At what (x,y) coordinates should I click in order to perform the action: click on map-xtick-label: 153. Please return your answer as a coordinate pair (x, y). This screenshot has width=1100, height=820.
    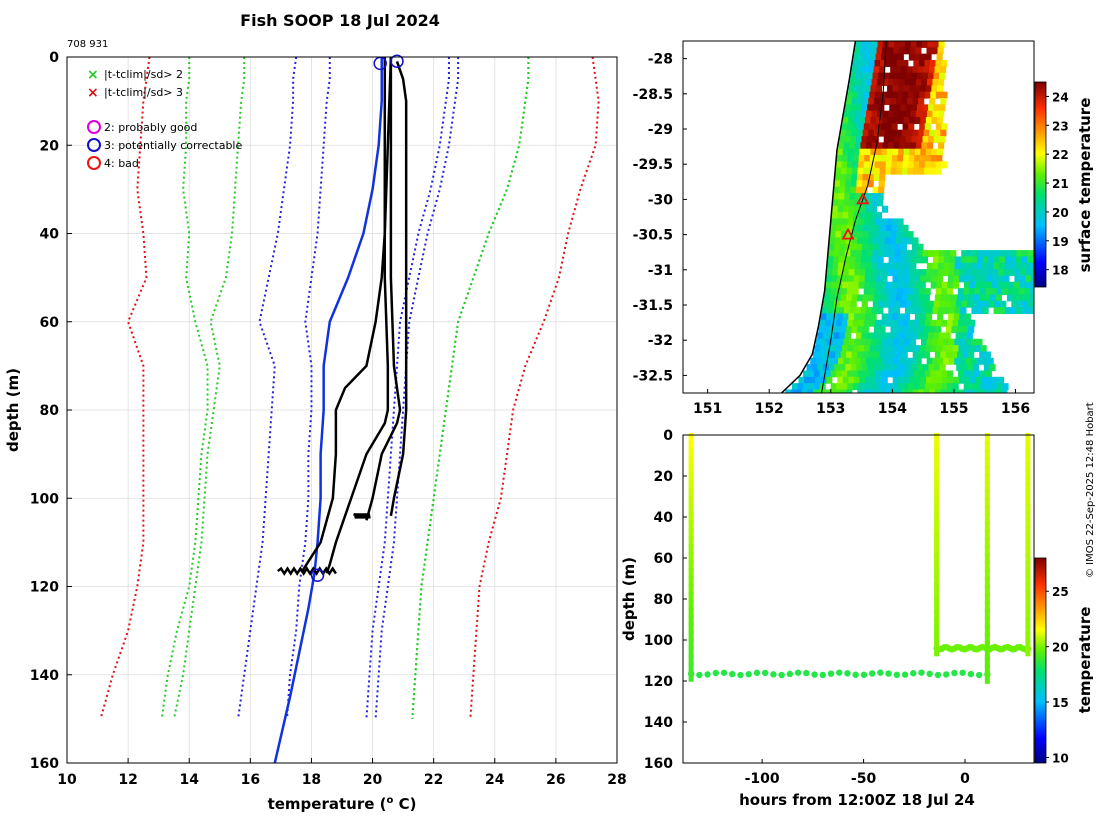
    Looking at the image, I should click on (830, 409).